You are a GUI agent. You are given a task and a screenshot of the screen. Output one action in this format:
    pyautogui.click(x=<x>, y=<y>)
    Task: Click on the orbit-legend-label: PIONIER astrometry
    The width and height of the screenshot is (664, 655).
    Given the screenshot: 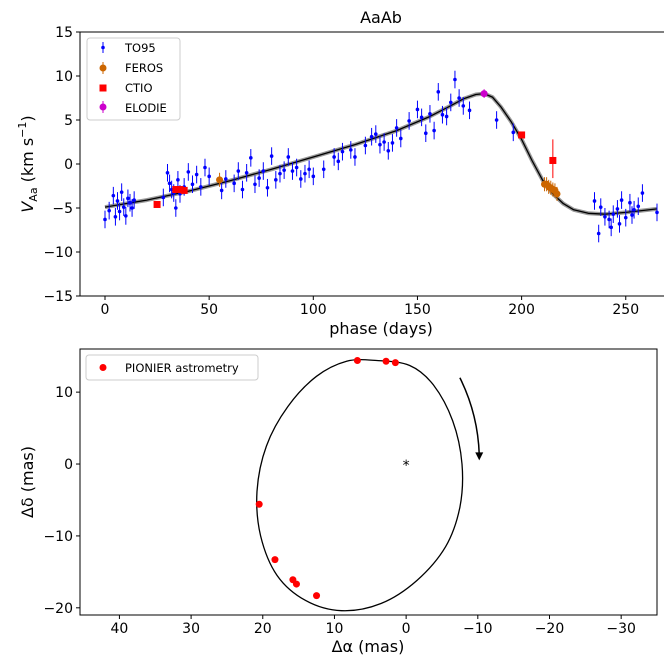 What is the action you would take?
    pyautogui.click(x=182, y=368)
    